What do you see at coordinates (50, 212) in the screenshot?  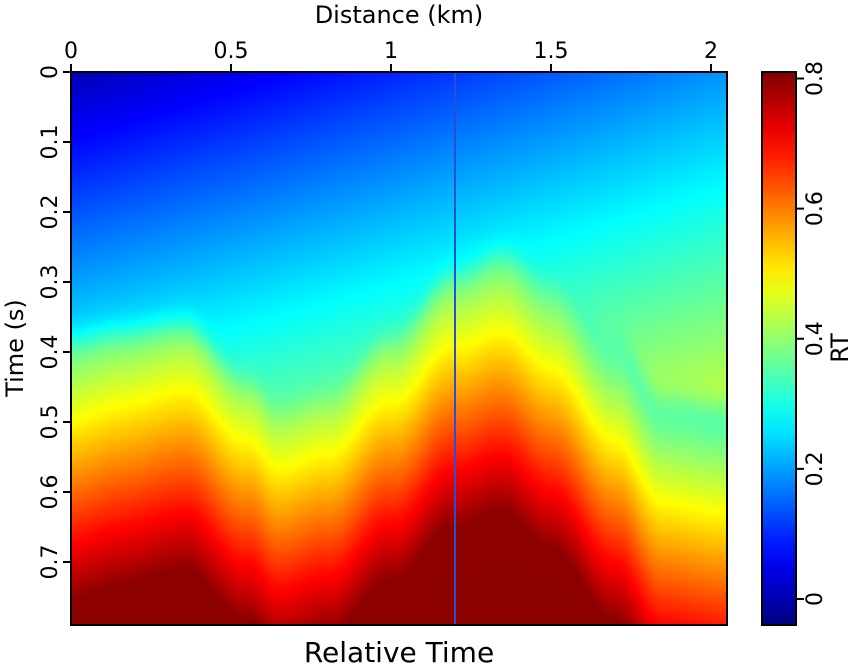 I see `y-tick-label: 0.2` at bounding box center [50, 212].